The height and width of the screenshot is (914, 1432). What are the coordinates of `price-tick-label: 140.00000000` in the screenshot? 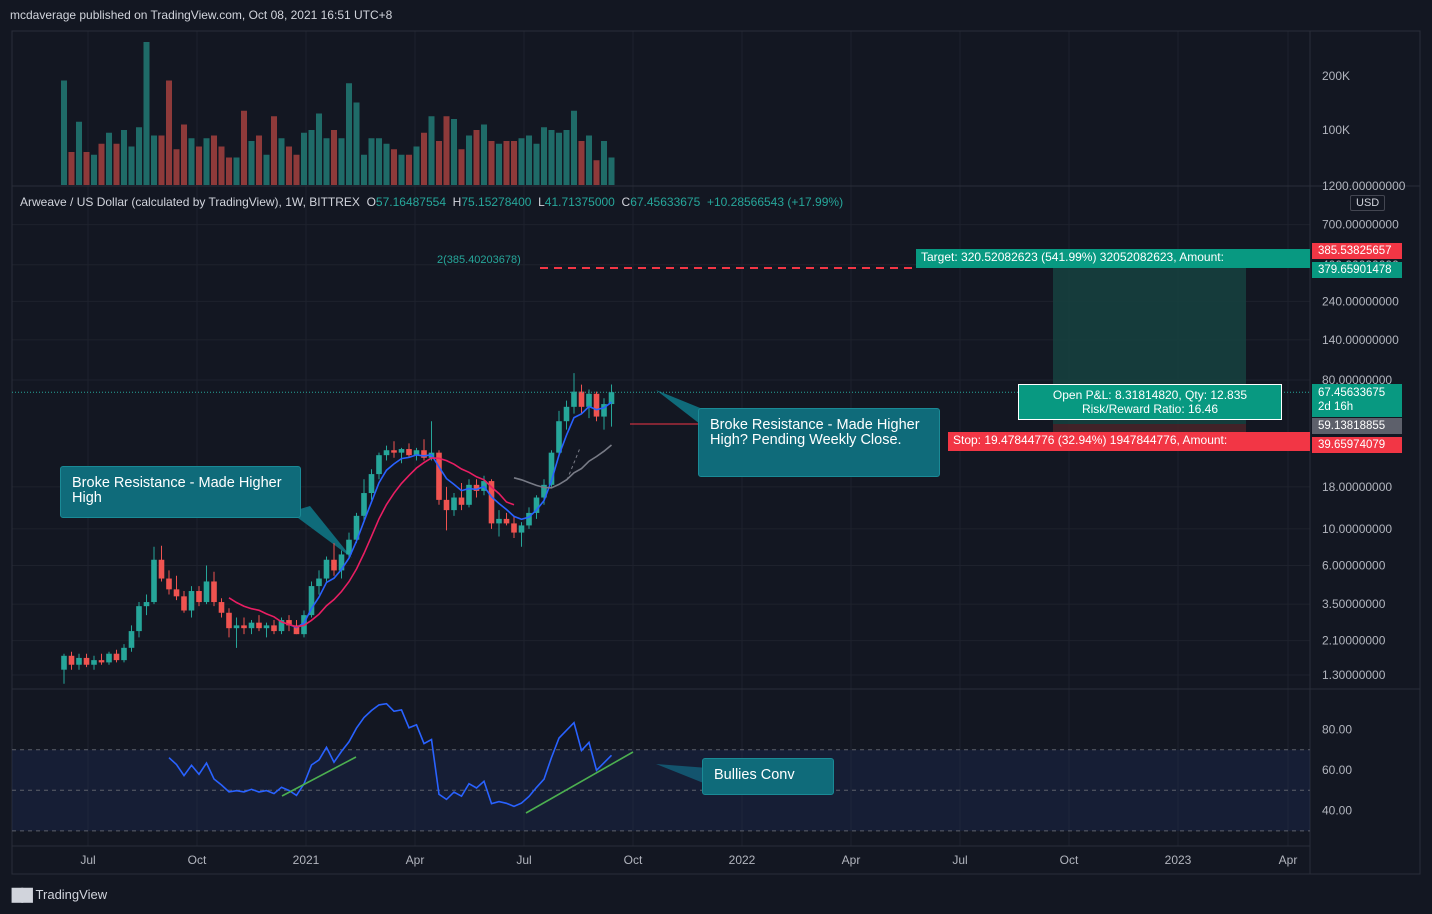 It's located at (1360, 340).